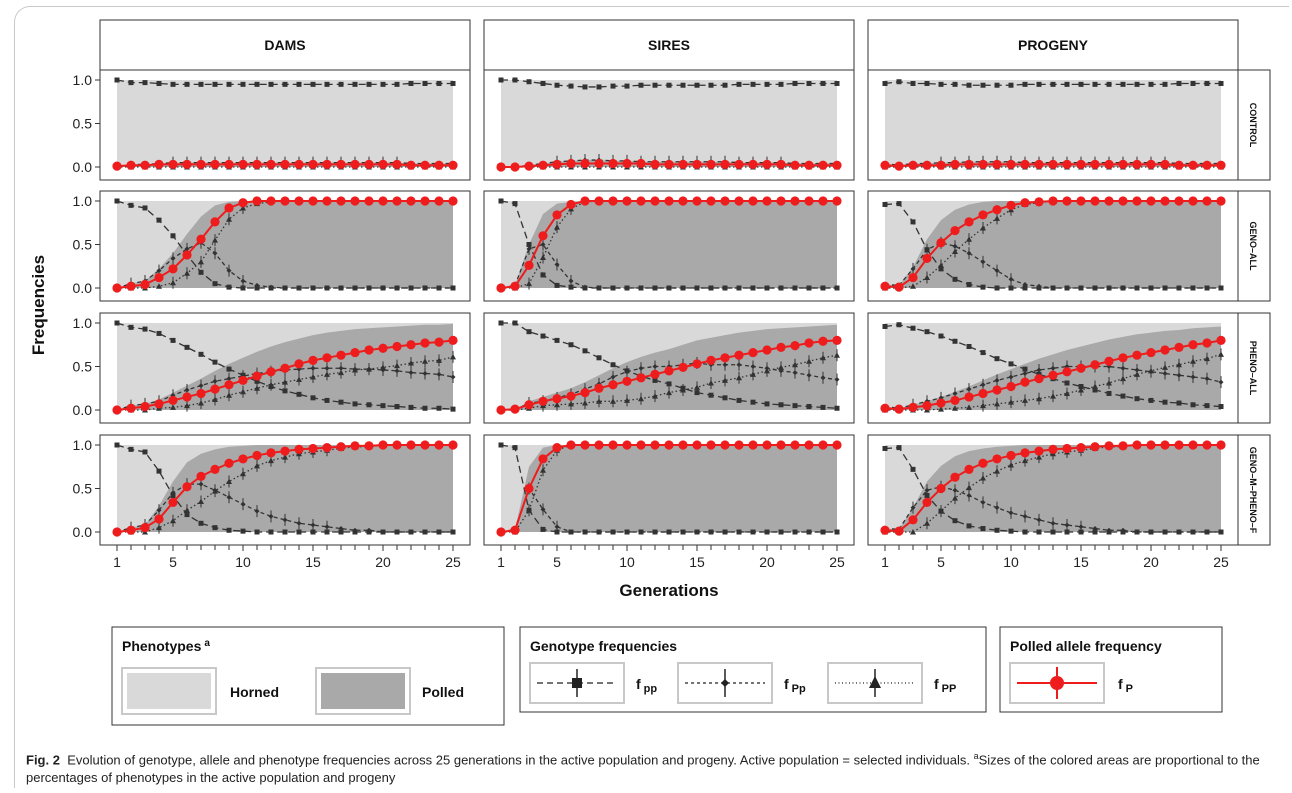 The width and height of the screenshot is (1292, 793). I want to click on horned-area-control-sires, so click(669, 123).